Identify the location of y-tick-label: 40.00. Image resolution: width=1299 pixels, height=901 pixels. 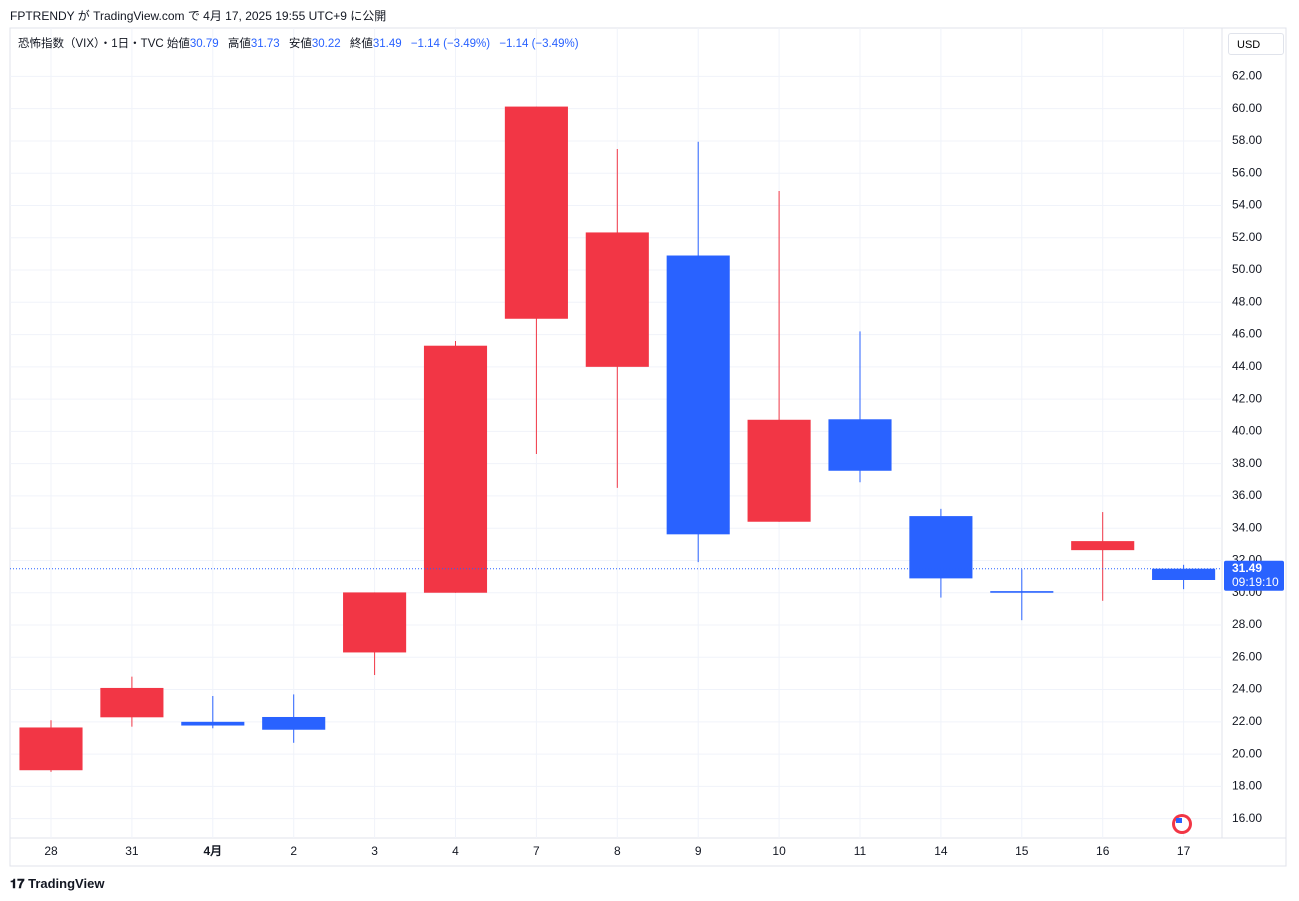
(1247, 431).